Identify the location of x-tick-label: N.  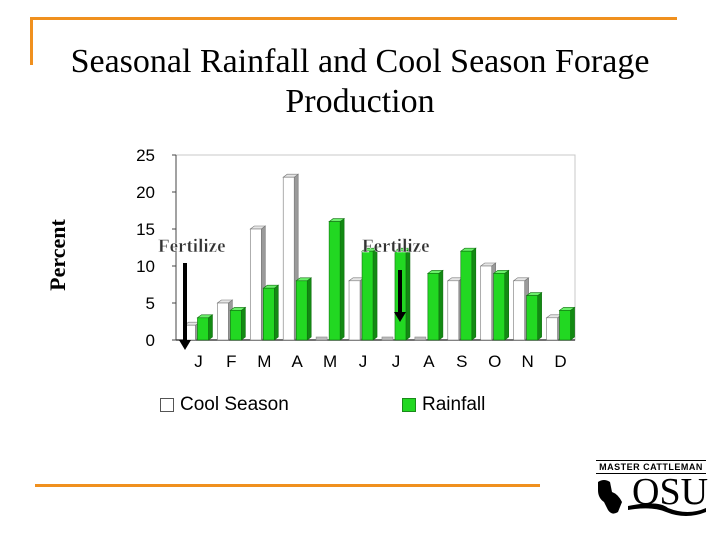
(527, 361).